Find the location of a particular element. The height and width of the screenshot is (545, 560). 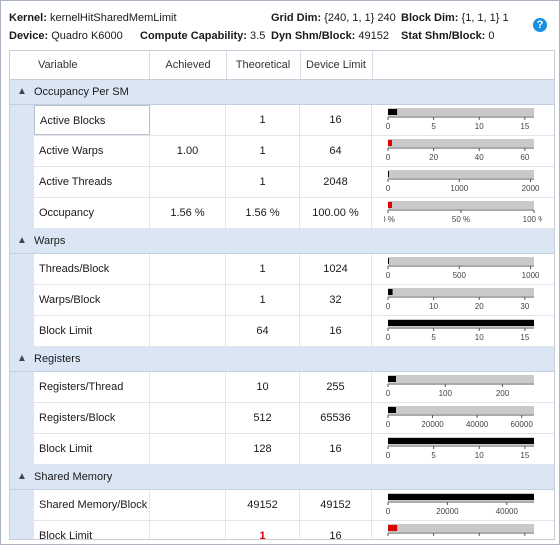

tick-label: 20 is located at coordinates (433, 157).